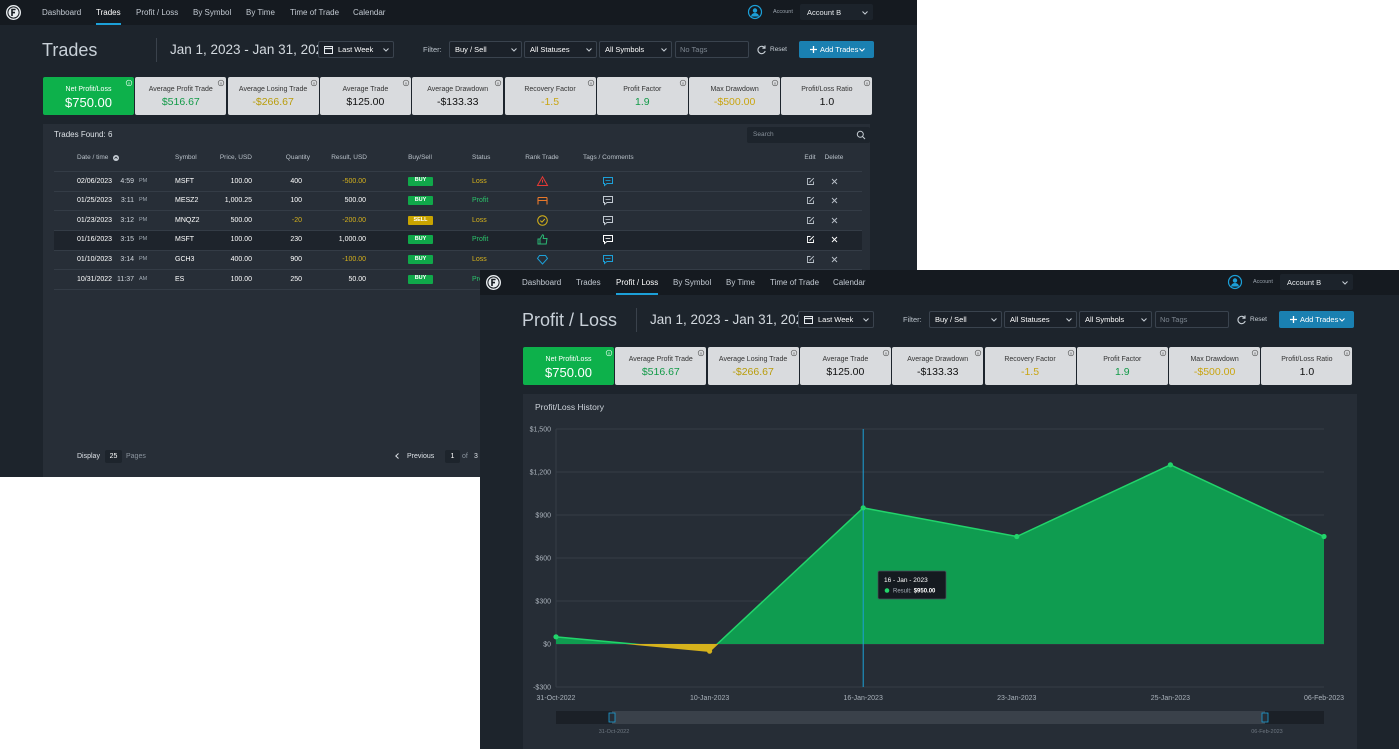 The width and height of the screenshot is (1399, 749). Describe the element at coordinates (143, 278) in the screenshot. I see `trade-period: AM` at that location.